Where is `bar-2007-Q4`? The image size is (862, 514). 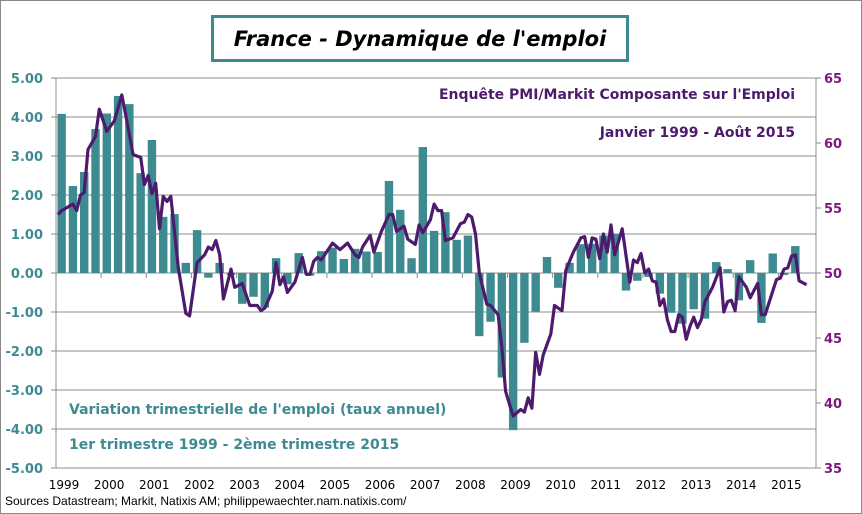 bar-2007-Q4 is located at coordinates (456, 256).